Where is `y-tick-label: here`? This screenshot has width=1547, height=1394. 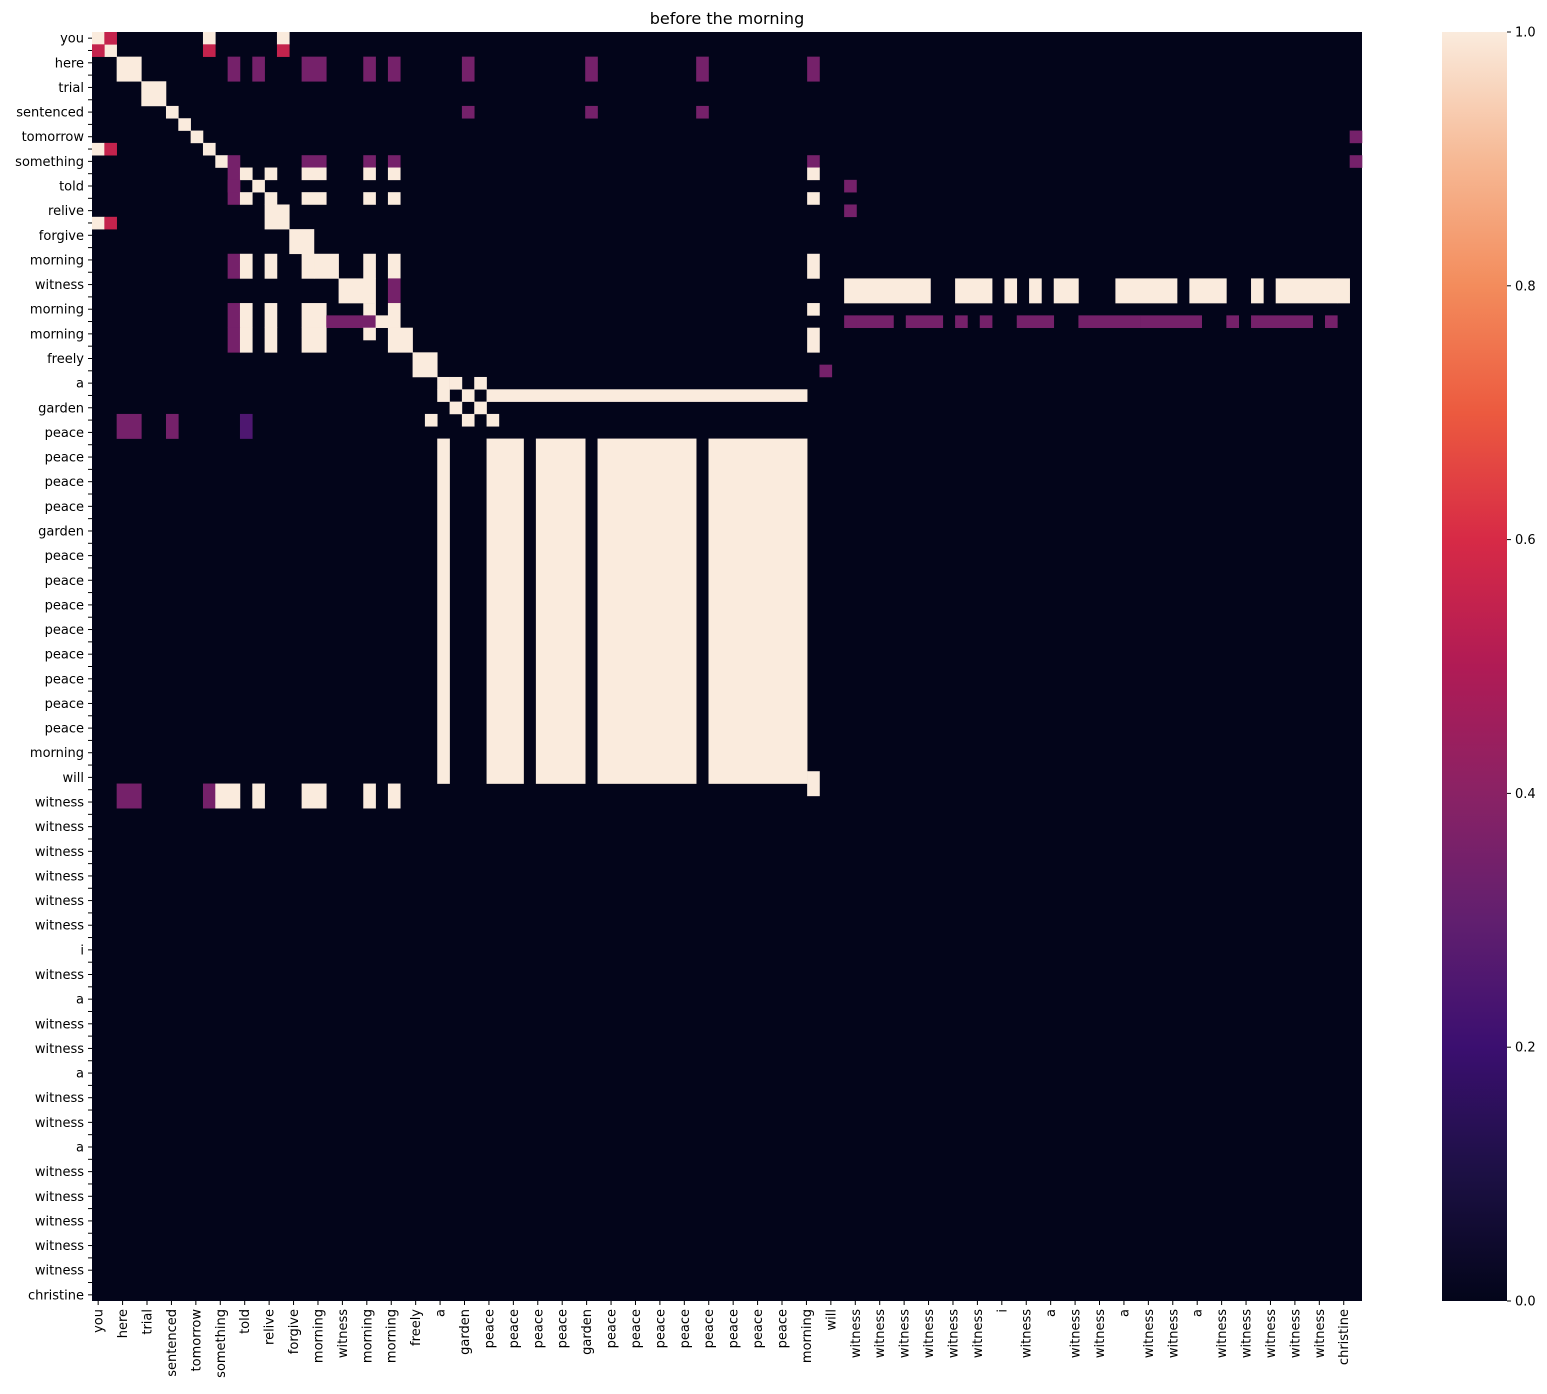 y-tick-label: here is located at coordinates (69, 63).